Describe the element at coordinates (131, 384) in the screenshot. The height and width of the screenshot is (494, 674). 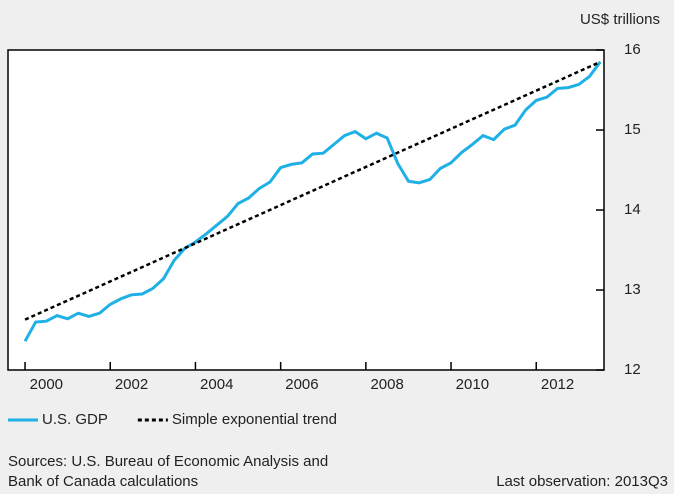
I see `x-tick-label: 2002` at that location.